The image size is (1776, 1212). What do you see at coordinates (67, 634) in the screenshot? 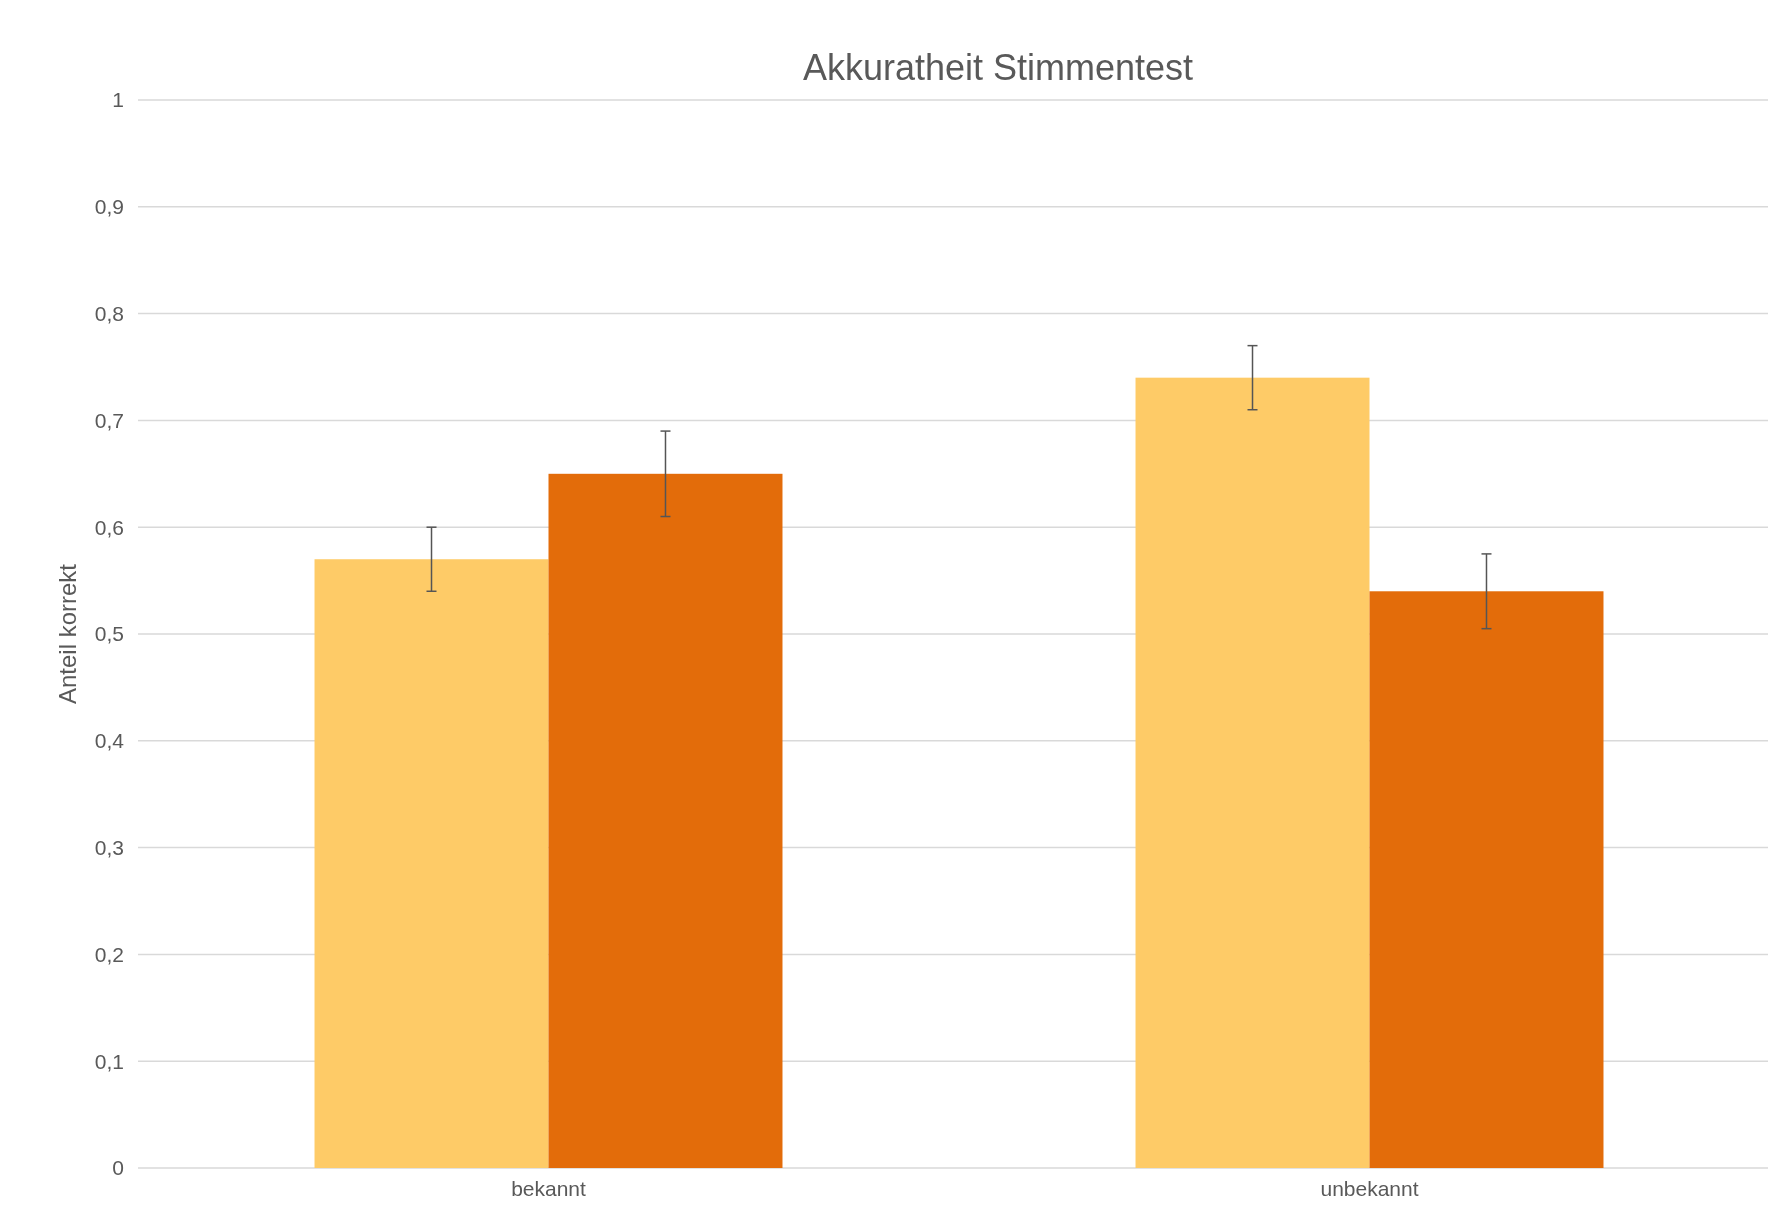
I see `y-axis-title: Anteil korrekt` at bounding box center [67, 634].